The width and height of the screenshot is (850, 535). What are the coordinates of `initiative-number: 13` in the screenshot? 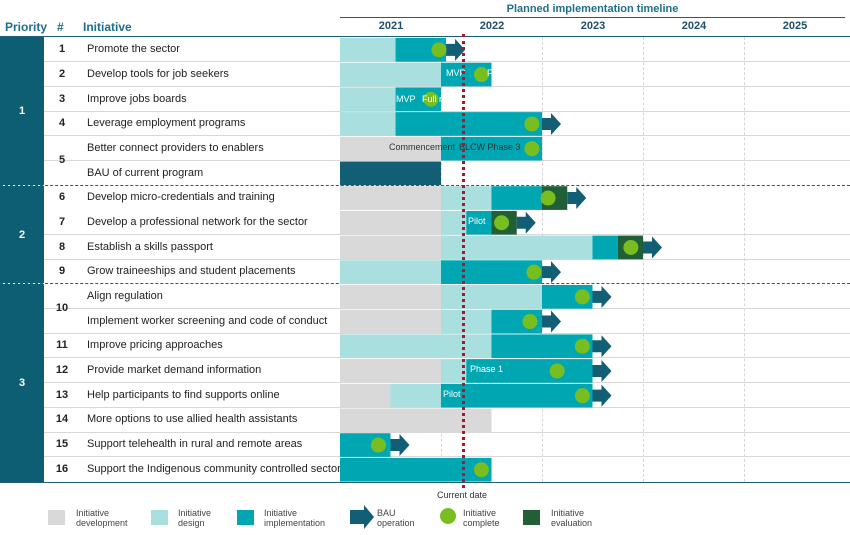 It's located at (62, 395).